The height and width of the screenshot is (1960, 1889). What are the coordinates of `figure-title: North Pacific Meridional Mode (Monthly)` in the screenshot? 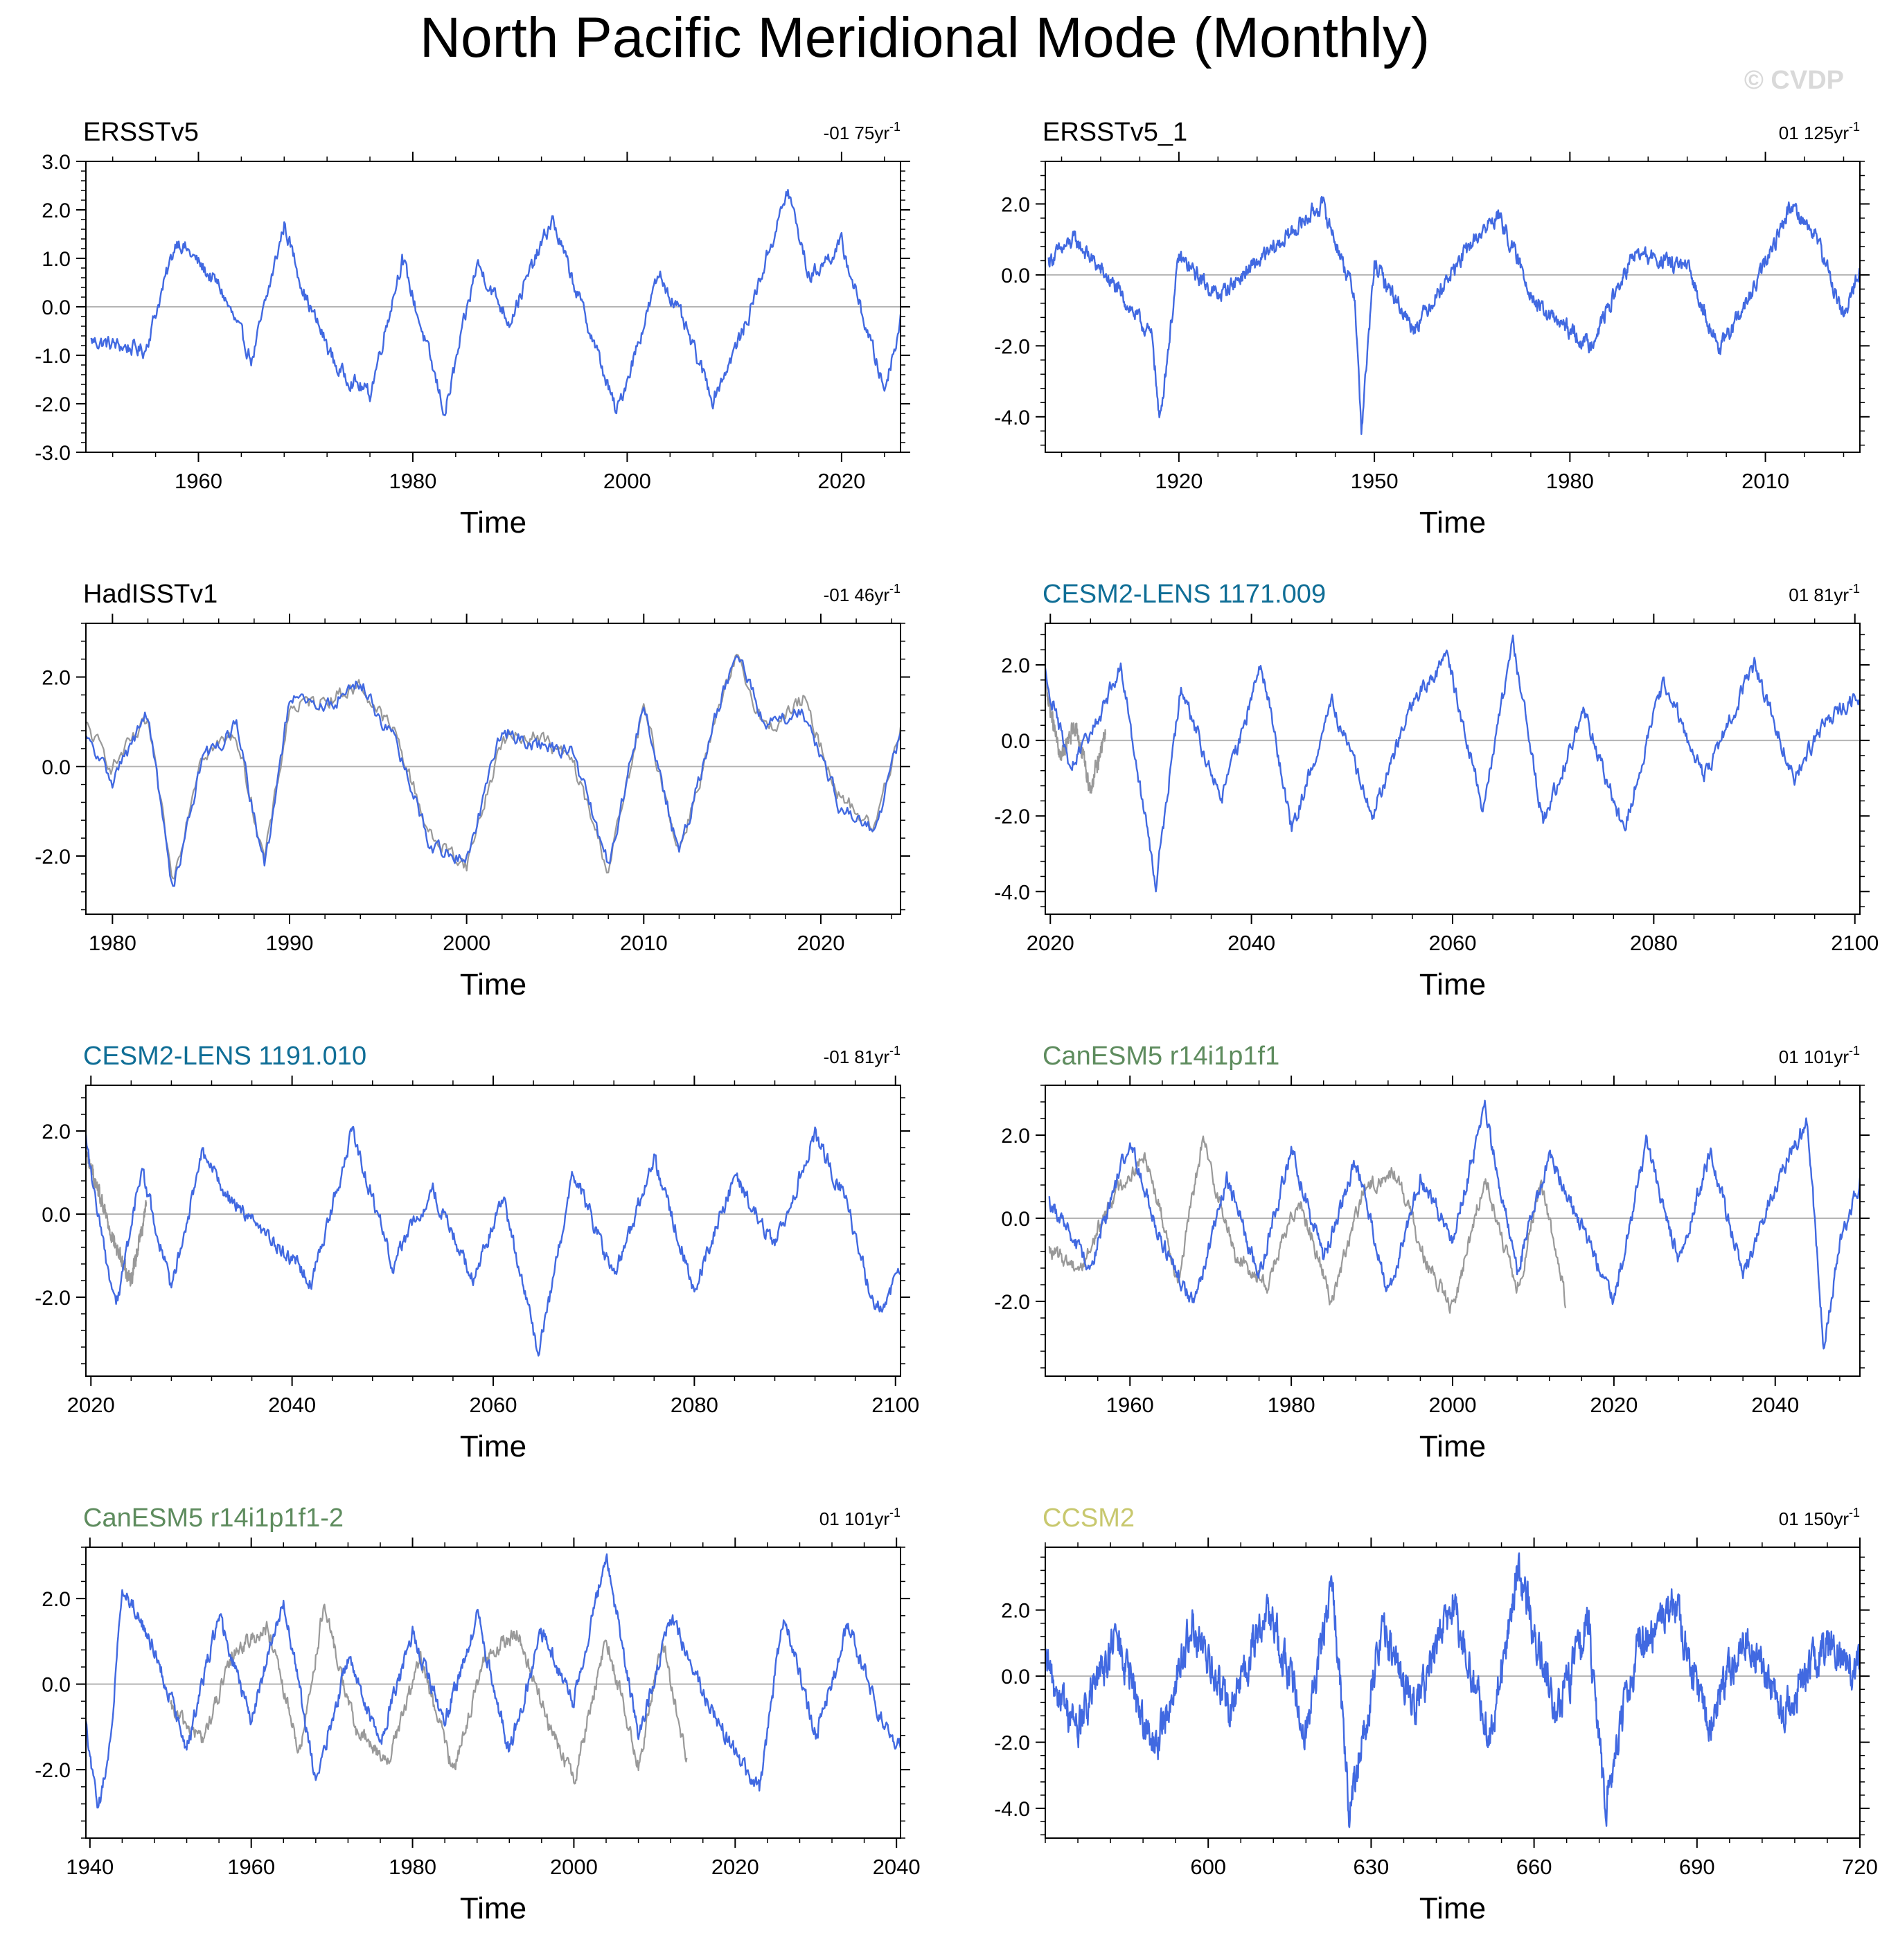 It's located at (925, 38).